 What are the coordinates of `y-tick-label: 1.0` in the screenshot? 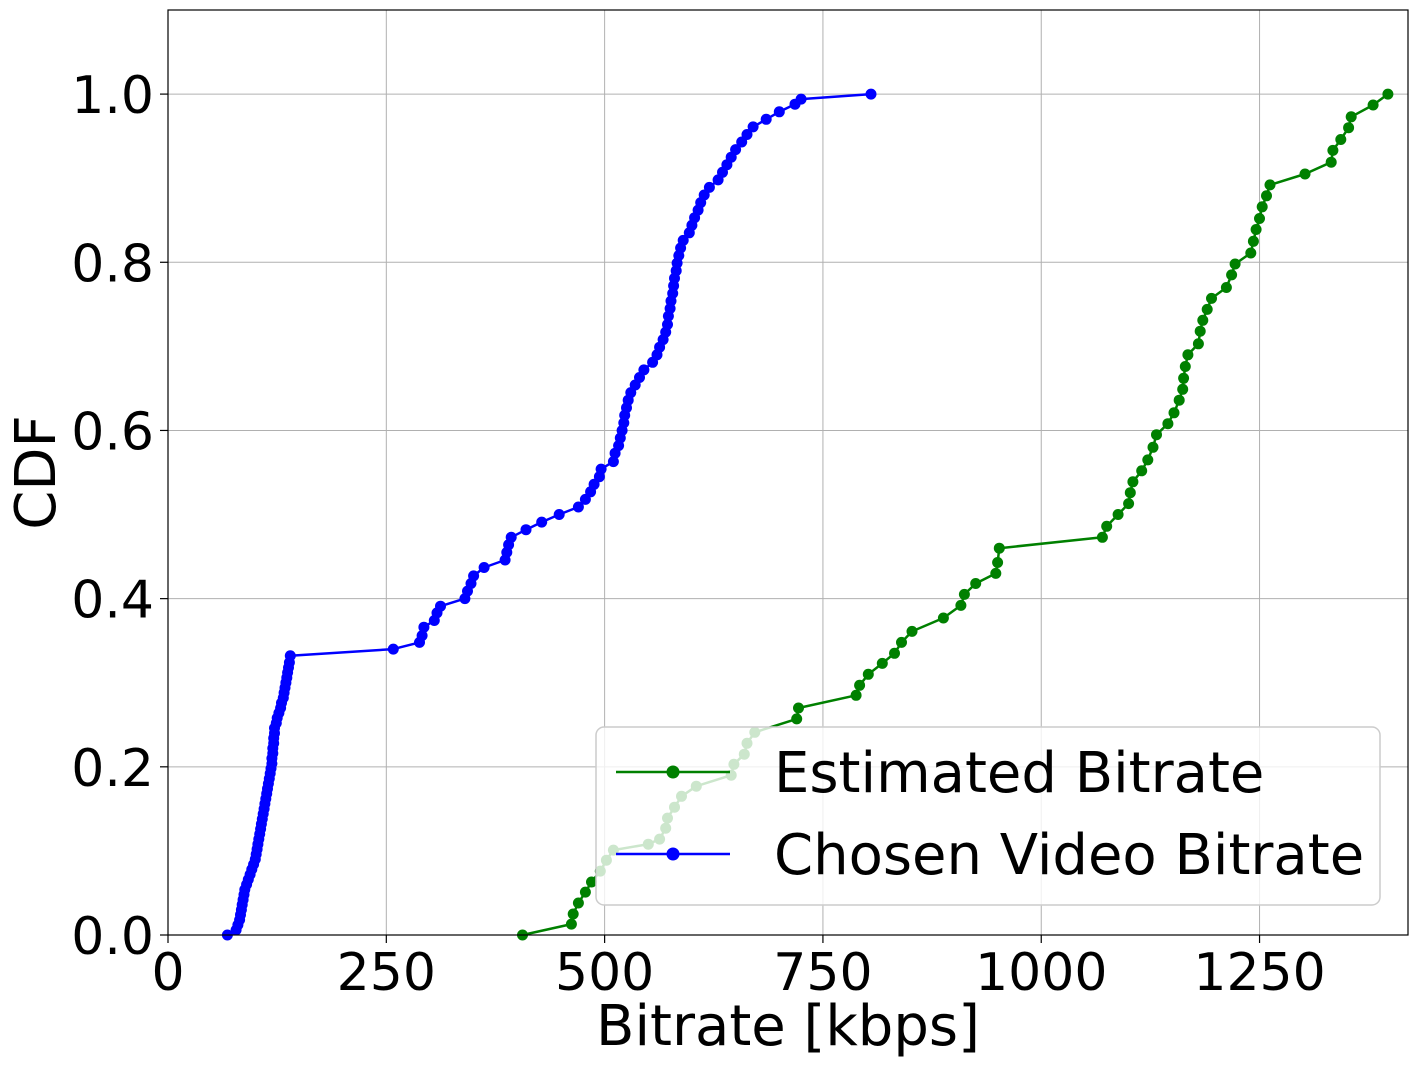 It's located at (112, 96).